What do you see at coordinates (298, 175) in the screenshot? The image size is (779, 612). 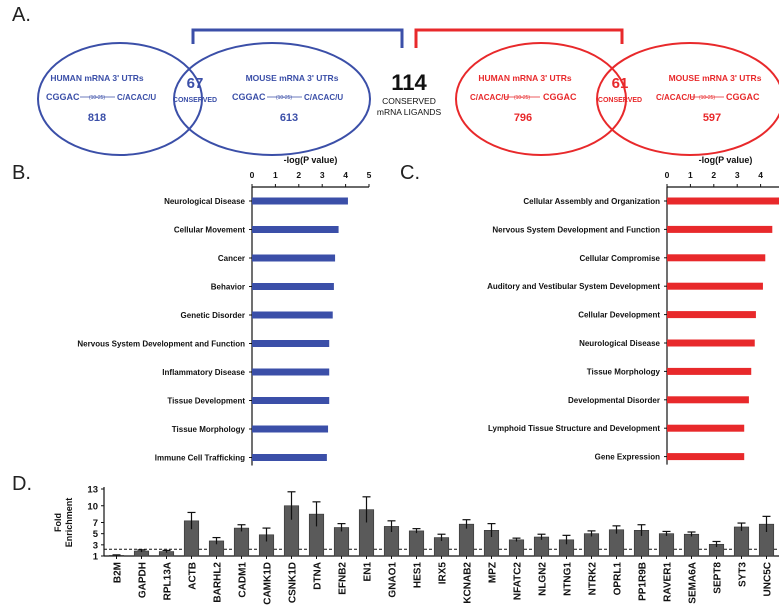 I see `chart-b-tick-label: 2` at bounding box center [298, 175].